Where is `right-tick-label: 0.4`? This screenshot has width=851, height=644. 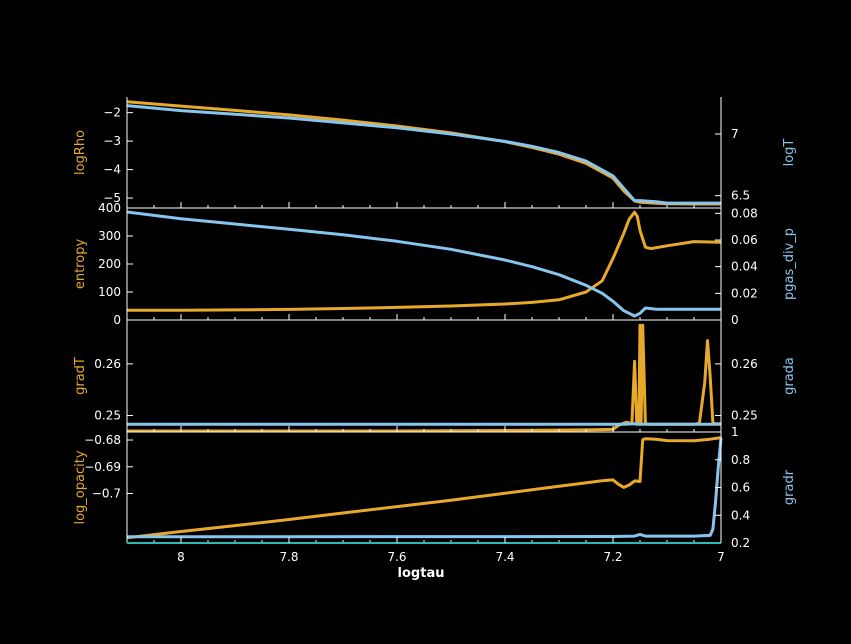 right-tick-label: 0.4 is located at coordinates (740, 515).